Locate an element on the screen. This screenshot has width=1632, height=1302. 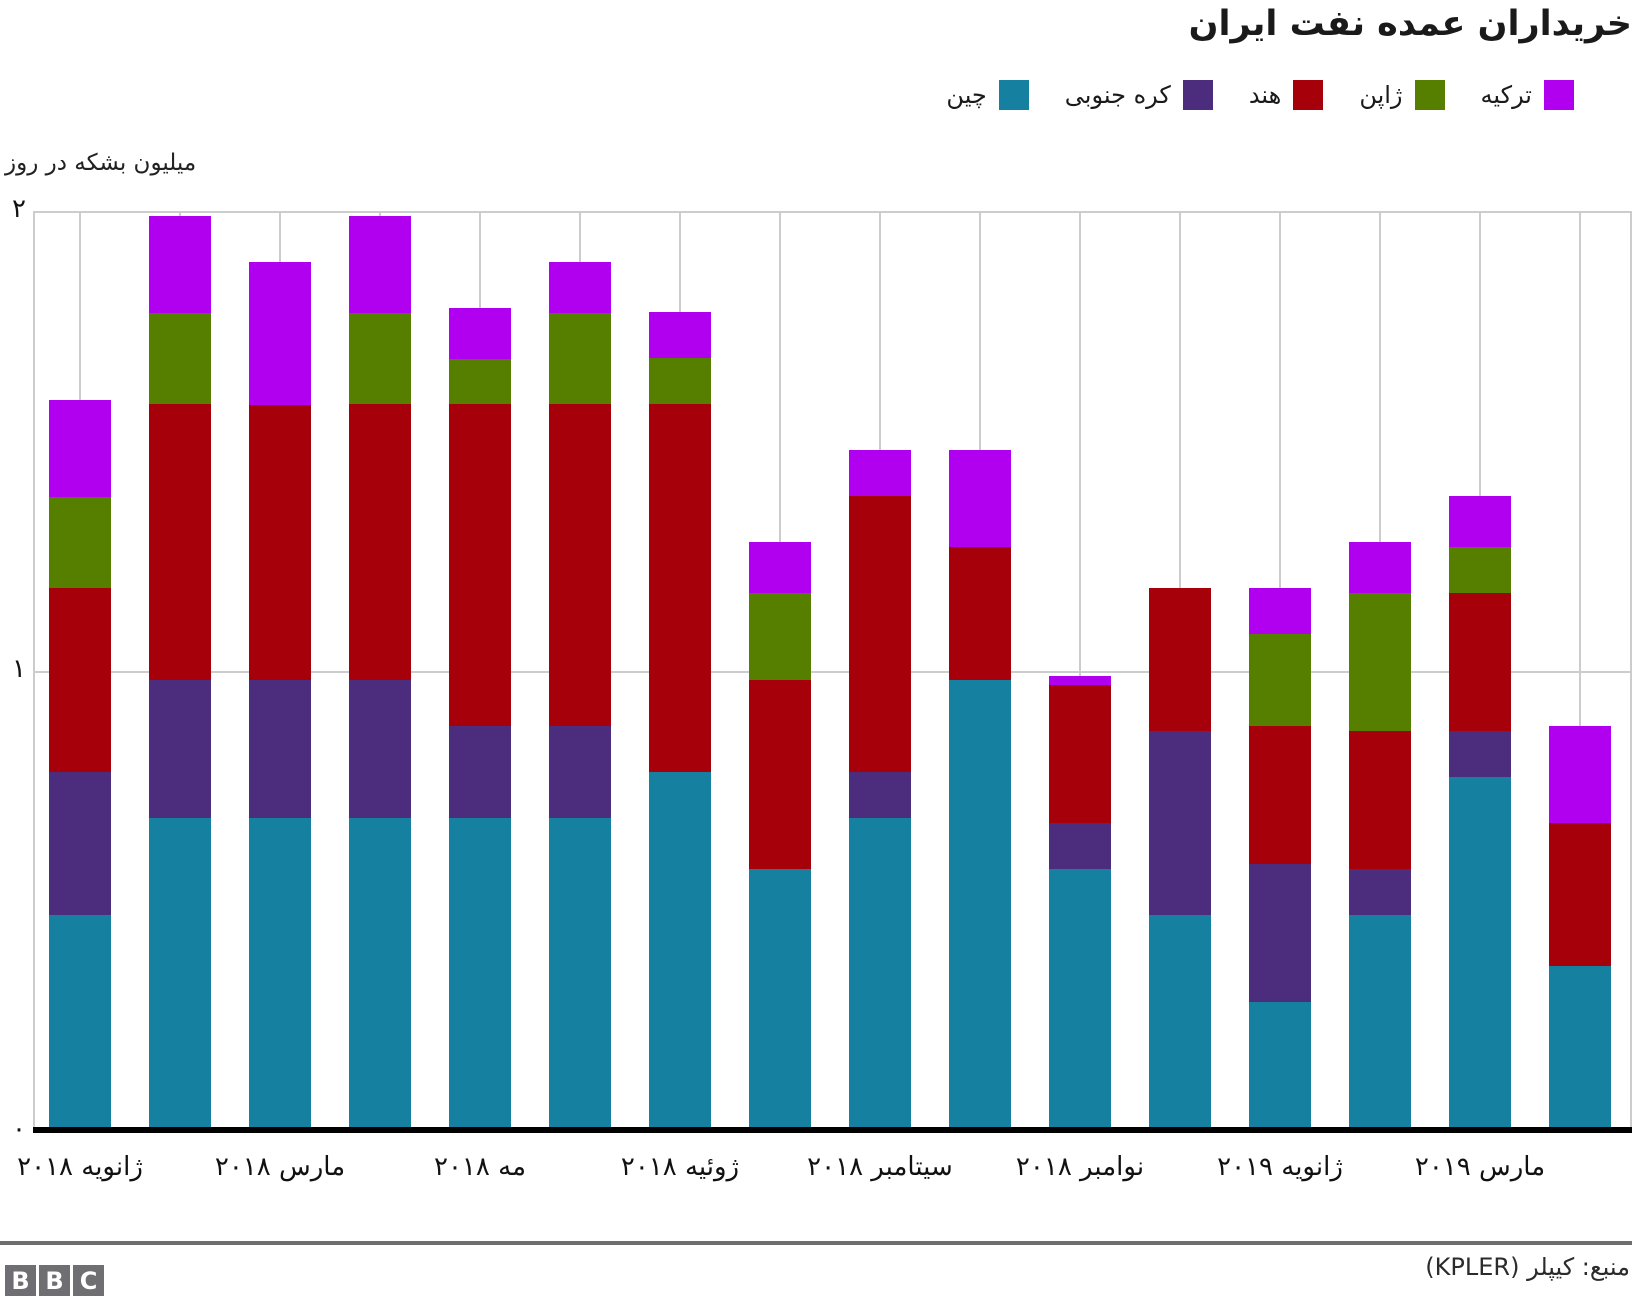
x-axis-baseline is located at coordinates (832, 1130).